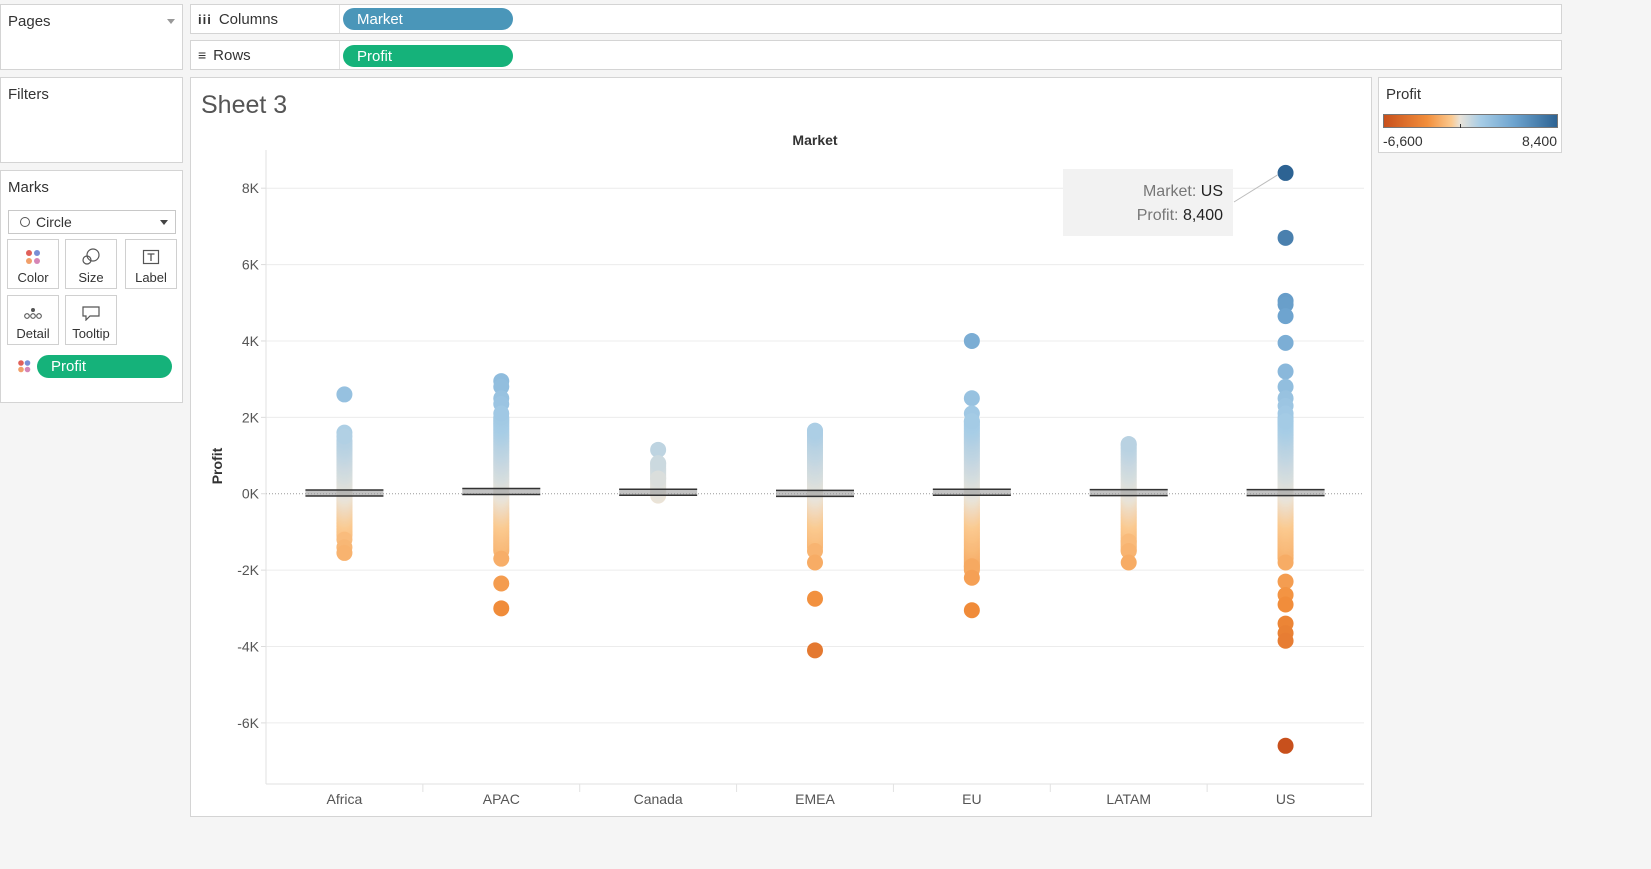 The image size is (1651, 869). Describe the element at coordinates (248, 723) in the screenshot. I see `y-tick-label: -6K` at that location.